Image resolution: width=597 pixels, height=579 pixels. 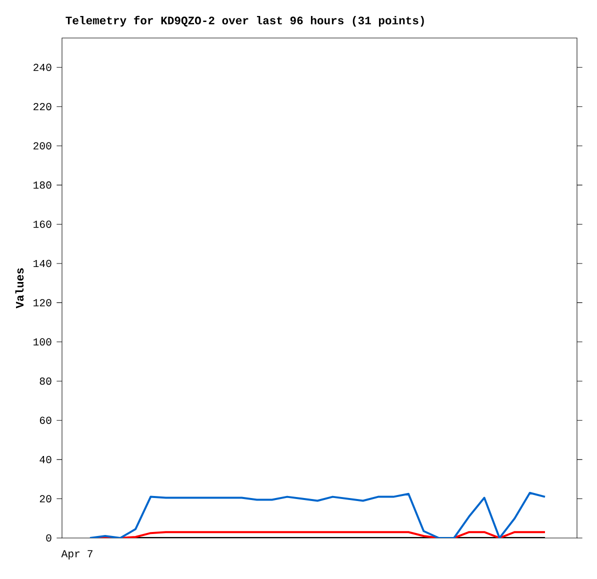 I want to click on y-axis-title: Values, so click(x=19, y=288).